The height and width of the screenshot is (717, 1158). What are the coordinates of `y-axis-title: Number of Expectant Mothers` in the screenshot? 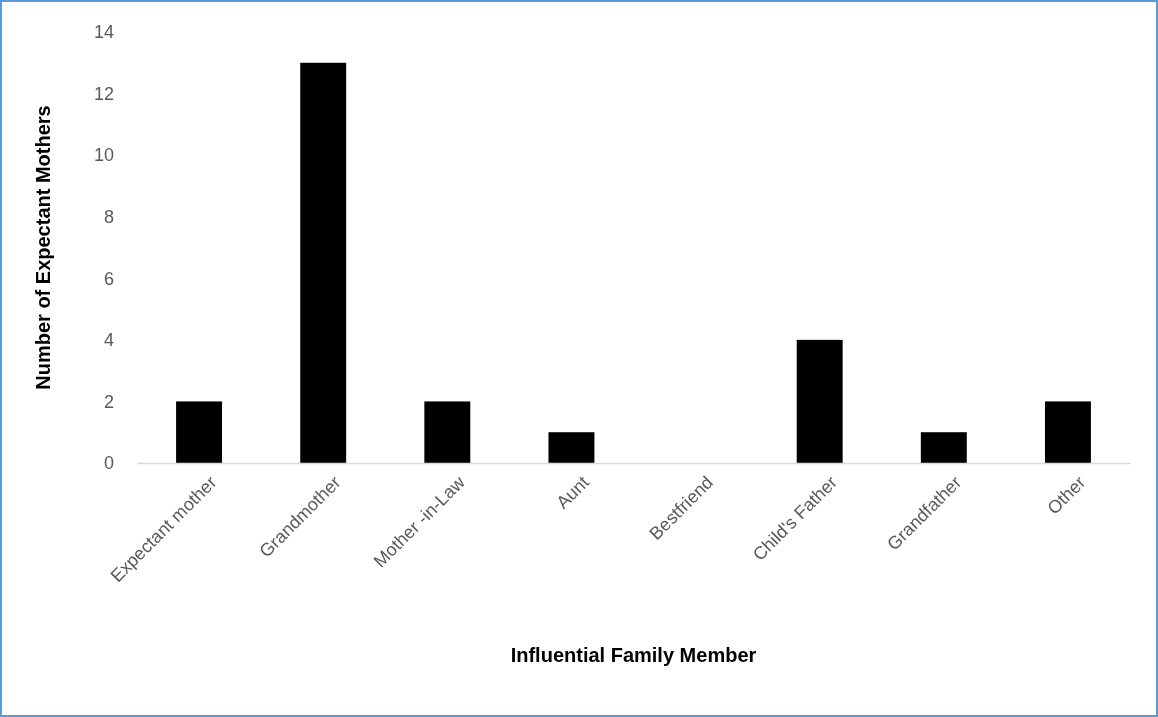 It's located at (43, 247).